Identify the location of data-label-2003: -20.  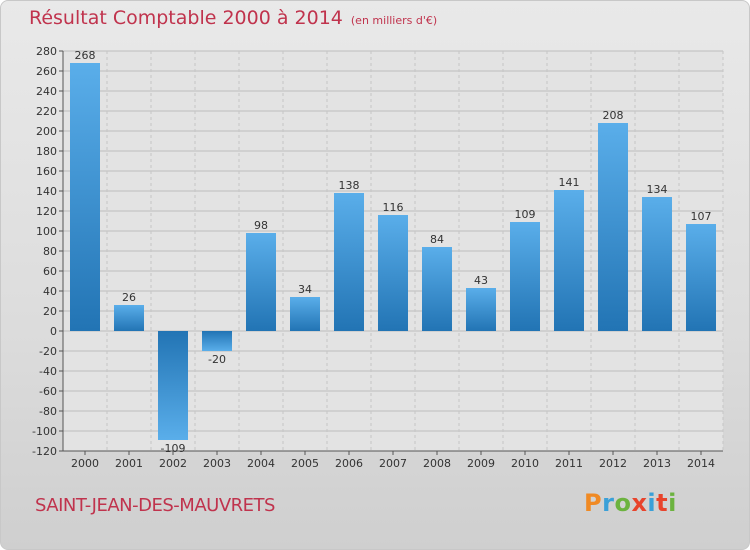
(217, 359).